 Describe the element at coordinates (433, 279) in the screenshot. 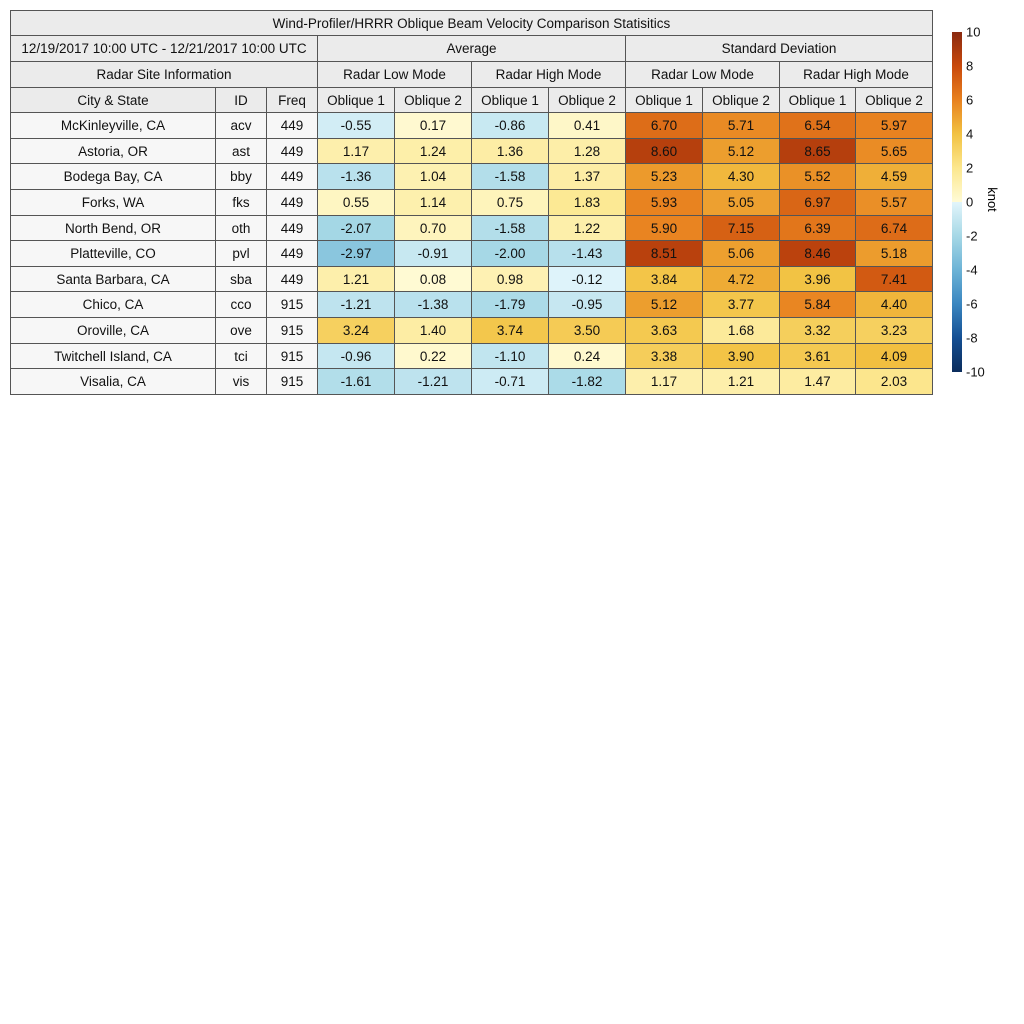

I see `heatmap-cell: 0.08` at that location.